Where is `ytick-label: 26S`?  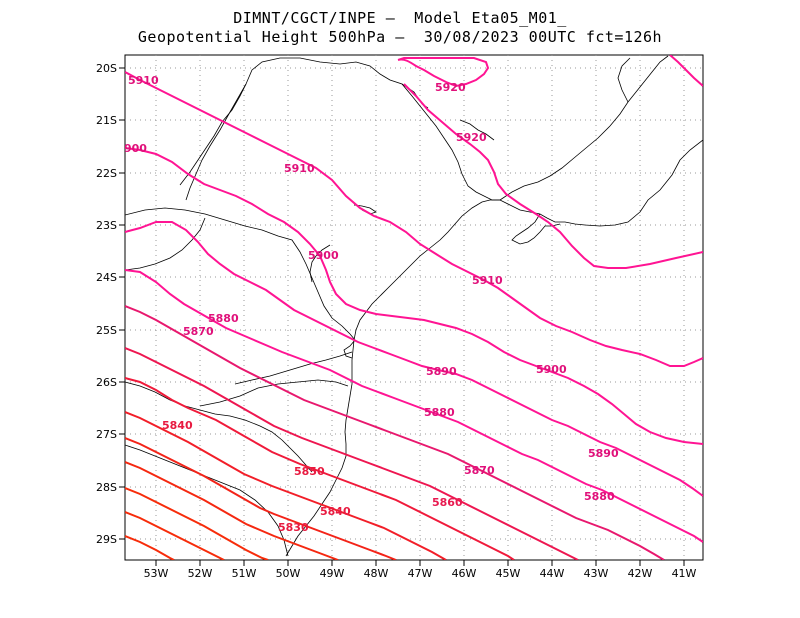
ytick-label: 26S is located at coordinates (106, 382).